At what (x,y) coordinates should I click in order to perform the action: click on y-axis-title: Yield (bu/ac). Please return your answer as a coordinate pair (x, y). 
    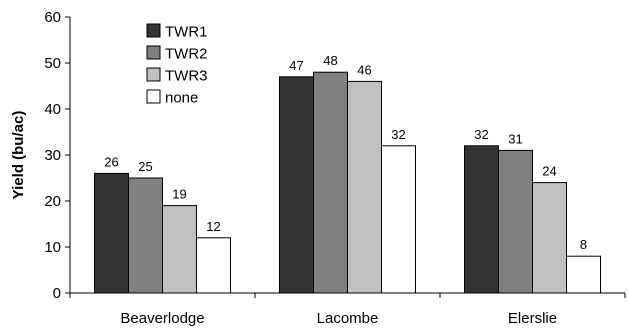
    Looking at the image, I should click on (18, 155).